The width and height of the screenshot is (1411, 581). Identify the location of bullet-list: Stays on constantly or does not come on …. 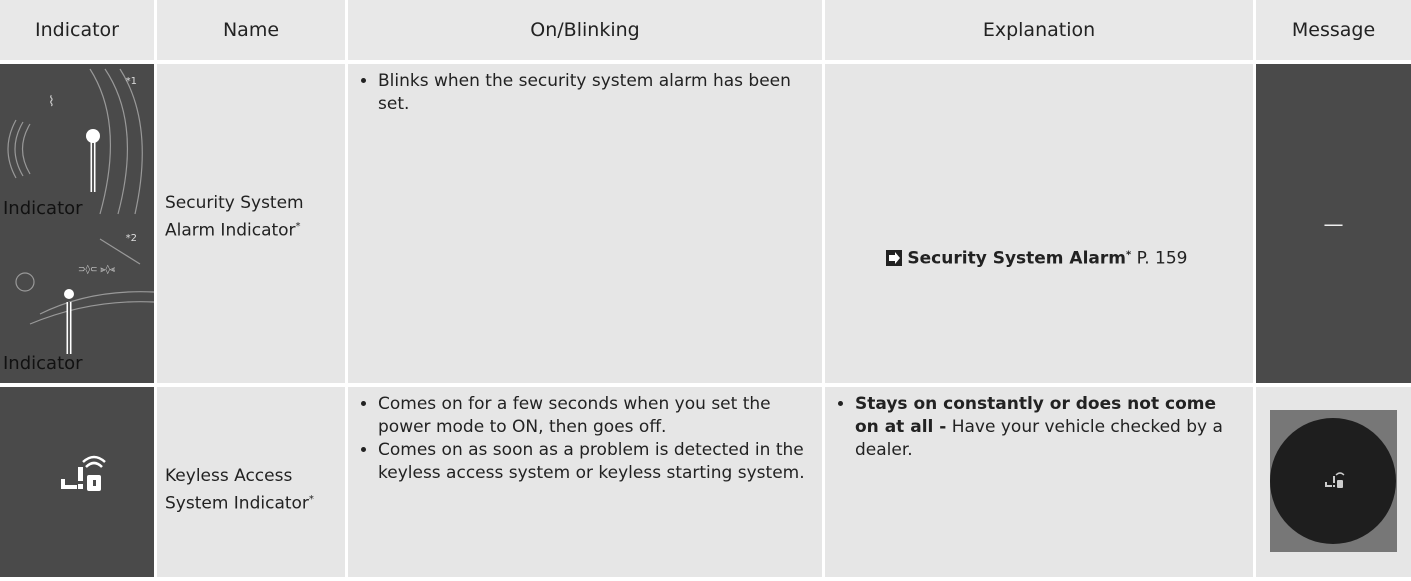
(1039, 427).